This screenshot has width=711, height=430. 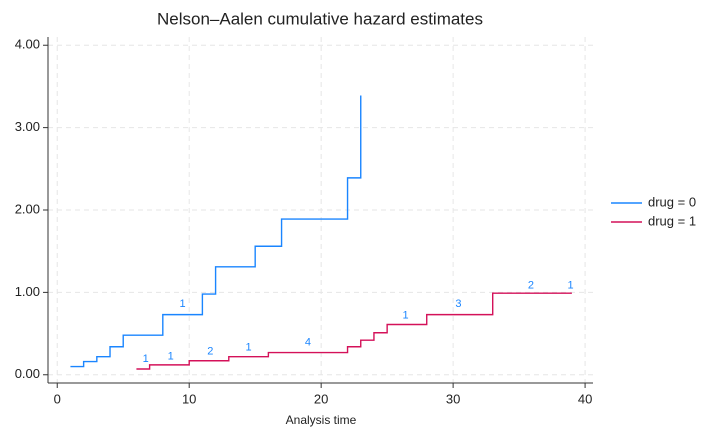 I want to click on y-tick-label: 1.00, so click(x=27, y=291).